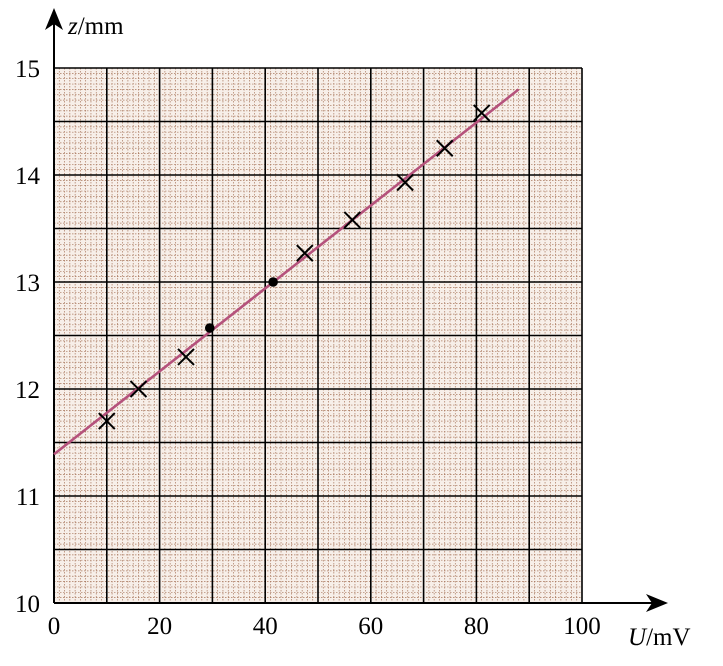 The image size is (723, 666). What do you see at coordinates (668, 637) in the screenshot?
I see `x-axis-unit: /mV` at bounding box center [668, 637].